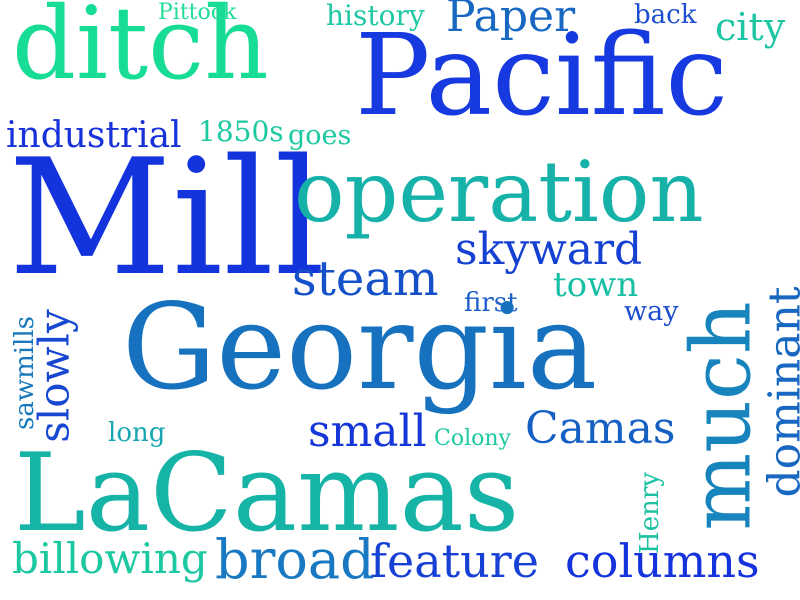 The height and width of the screenshot is (600, 800). I want to click on word-lacamas: LaCamas, so click(267, 493).